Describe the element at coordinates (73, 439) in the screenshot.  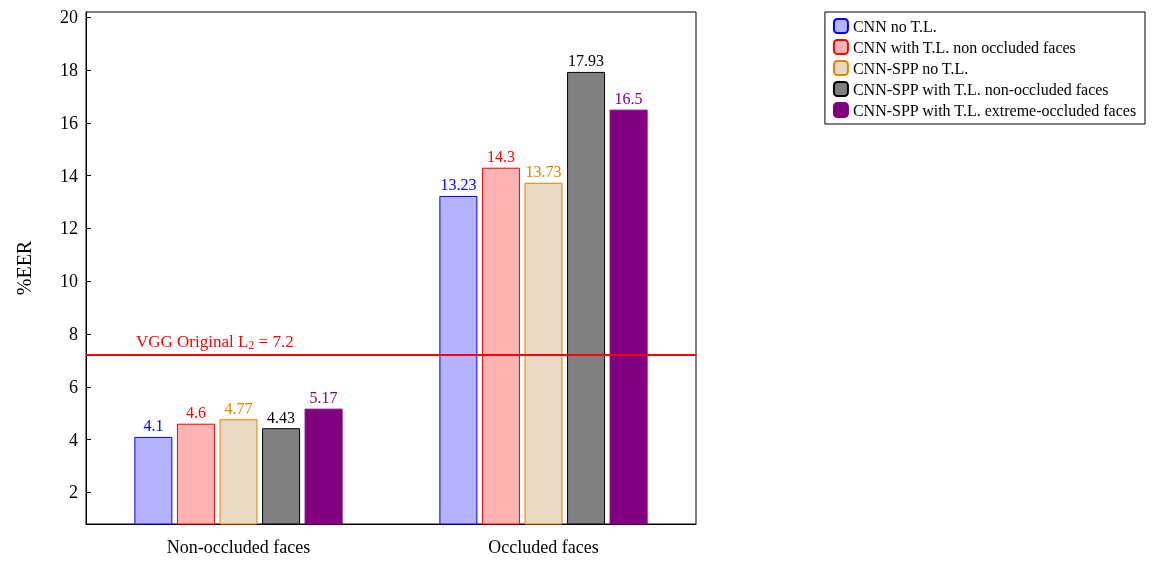
I see `y-tick-label: 4` at that location.